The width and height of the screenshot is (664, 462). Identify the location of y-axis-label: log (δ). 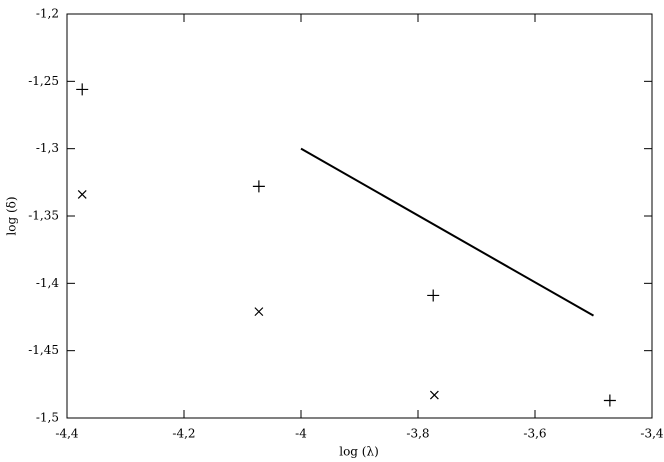
(12, 215).